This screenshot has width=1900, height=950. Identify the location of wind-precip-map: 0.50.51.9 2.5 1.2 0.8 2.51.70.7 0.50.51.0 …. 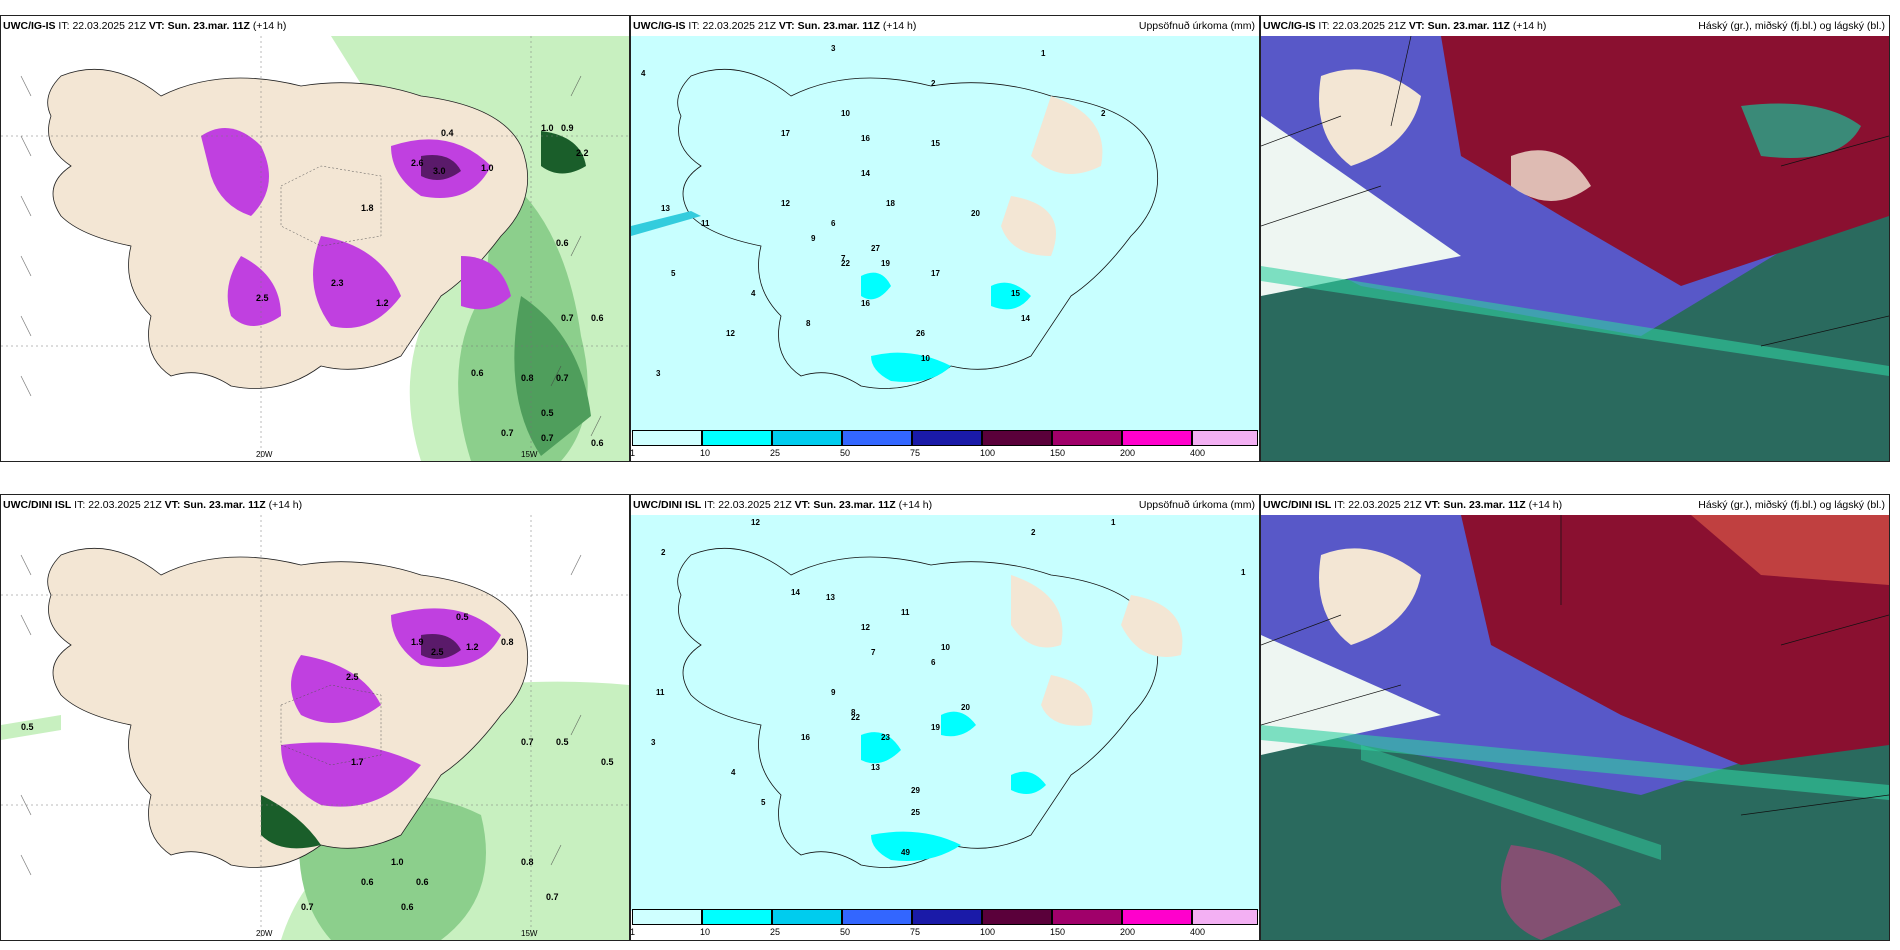
(315, 727).